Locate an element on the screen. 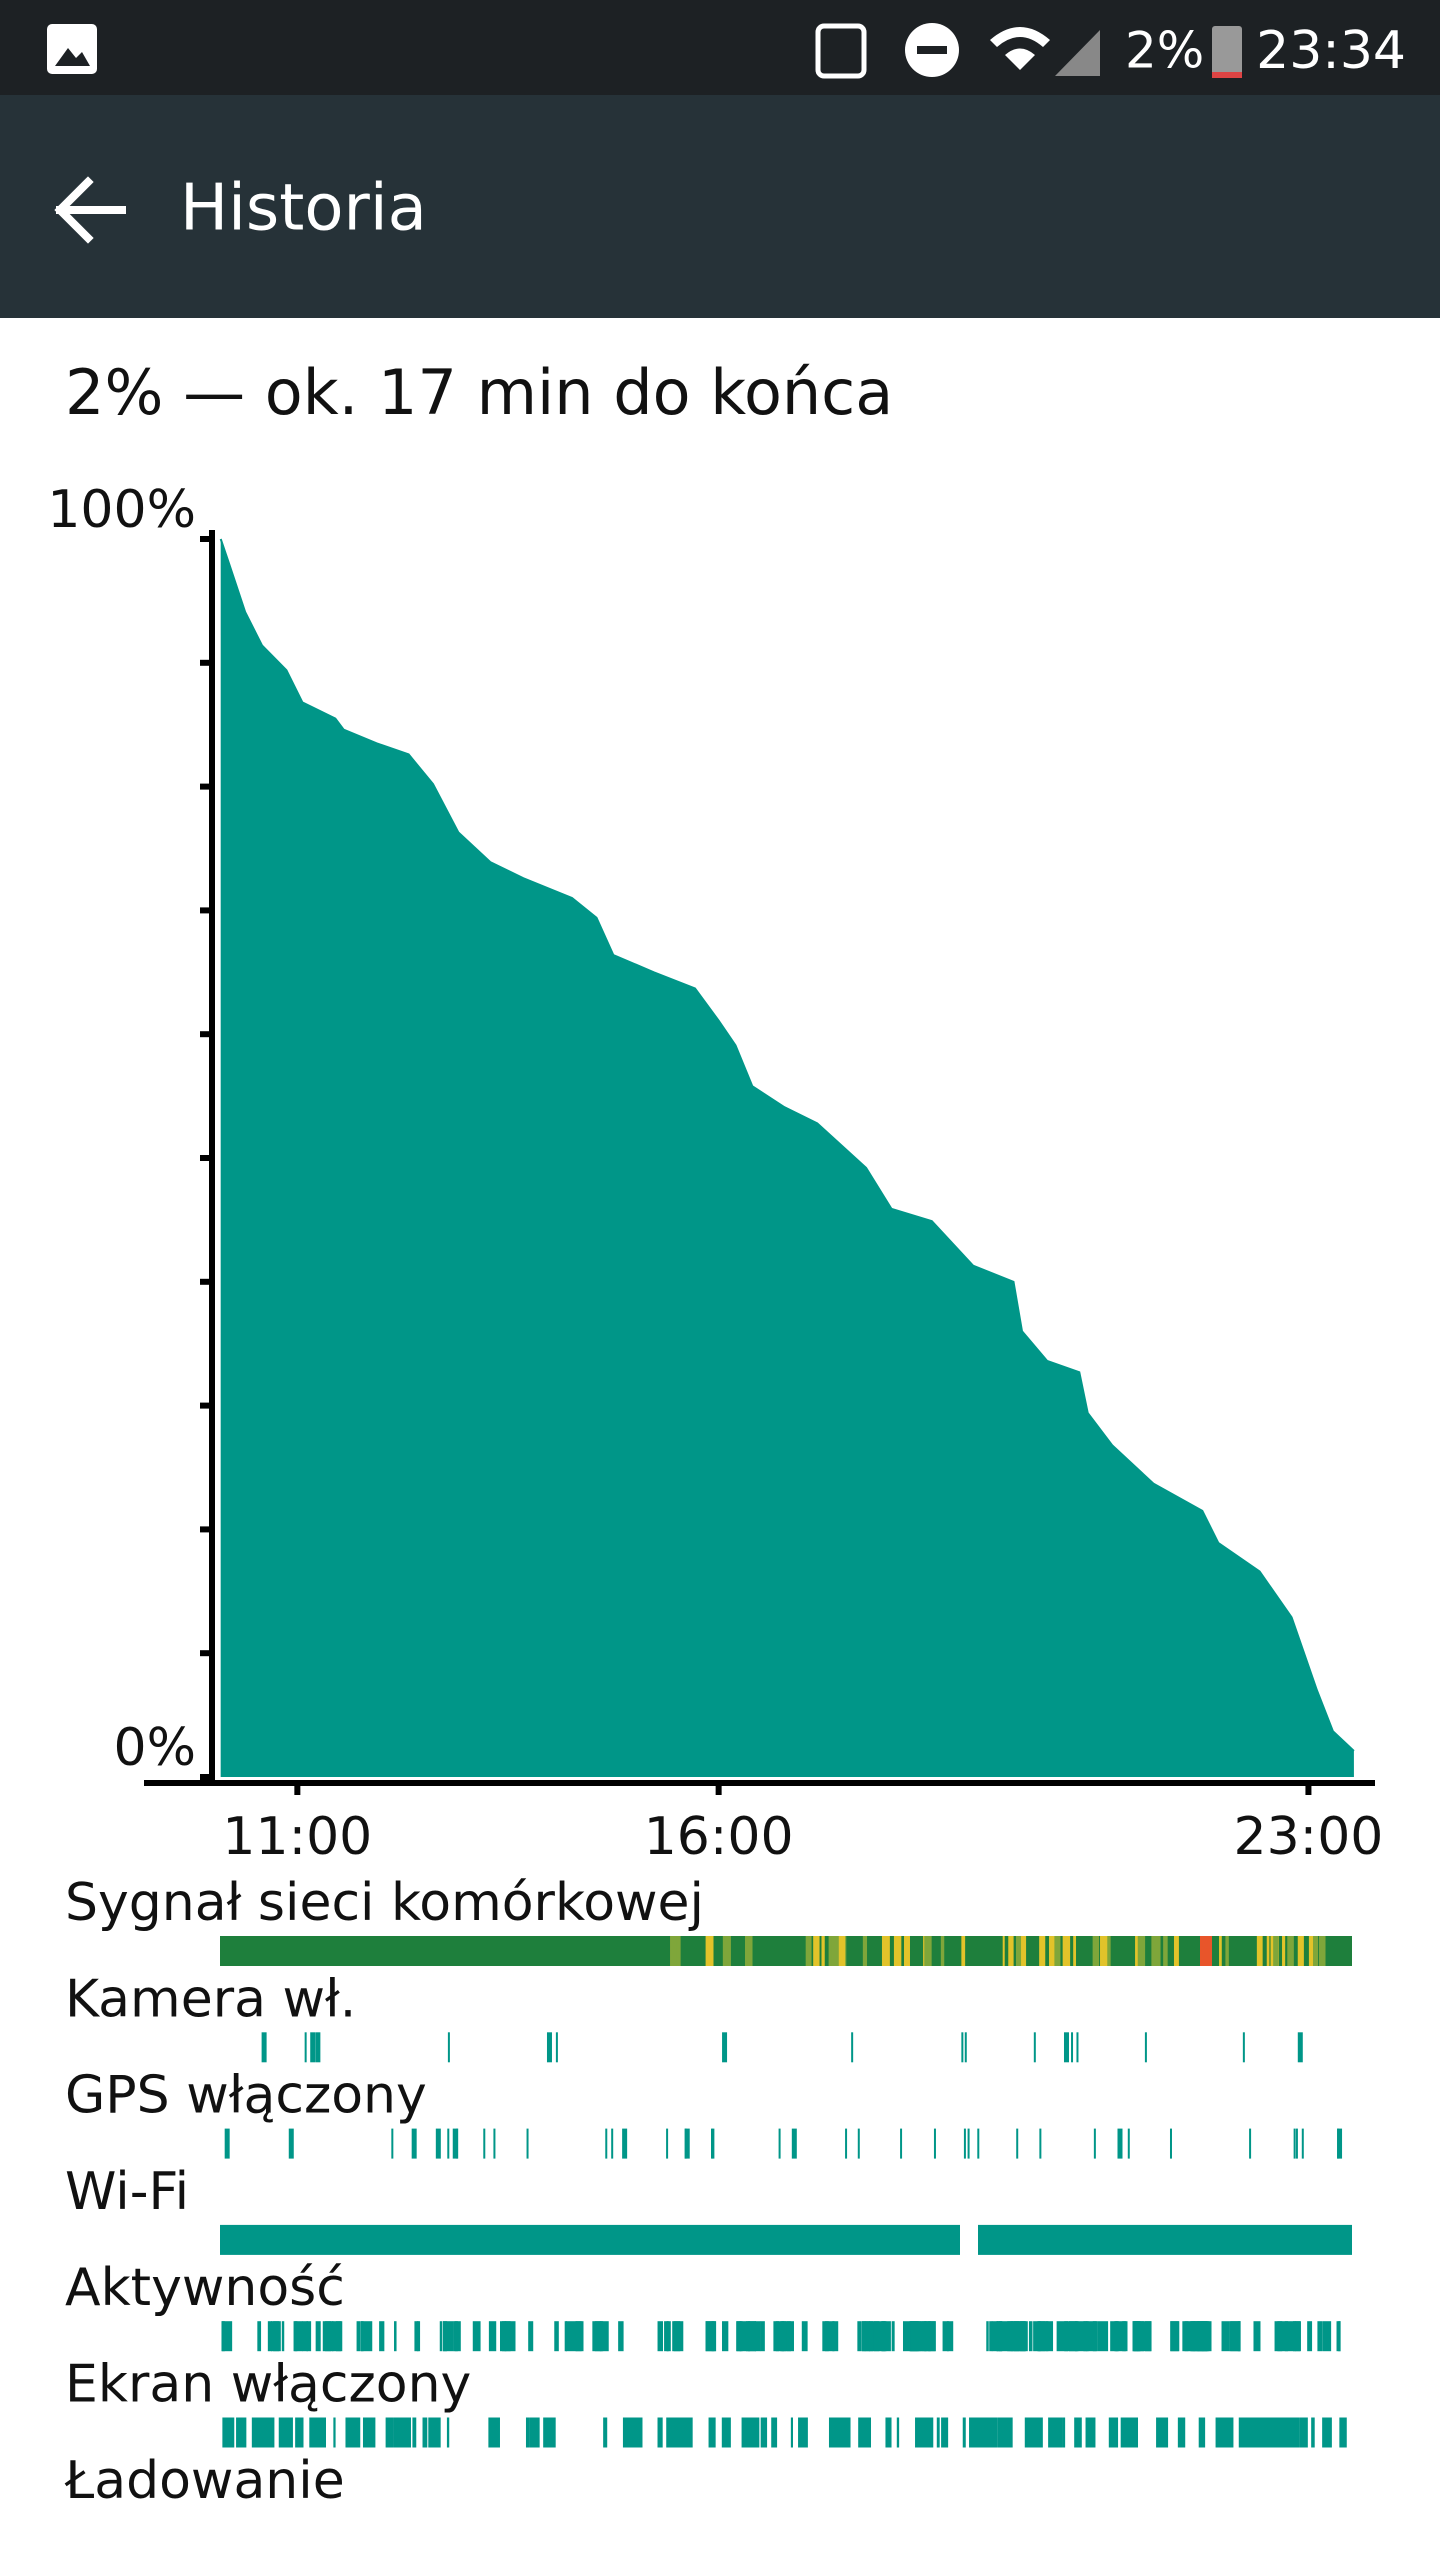  clock: 23:34 is located at coordinates (1331, 51).